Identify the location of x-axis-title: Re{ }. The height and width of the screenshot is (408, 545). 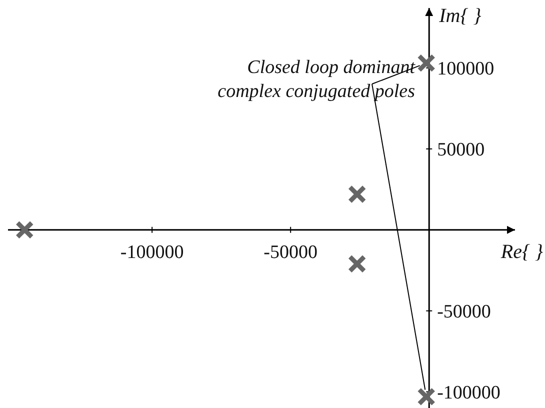
(521, 251).